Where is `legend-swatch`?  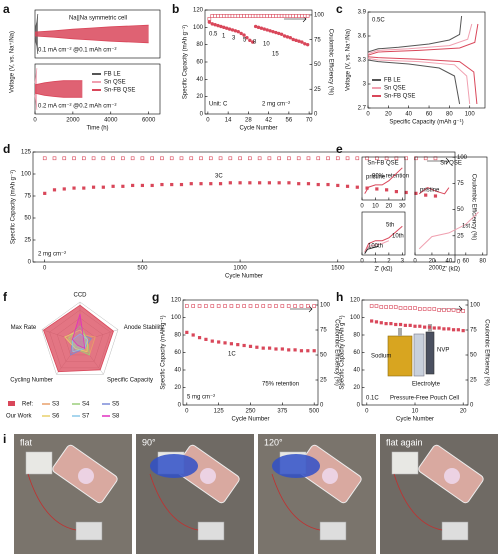 legend-swatch is located at coordinates (11, 403).